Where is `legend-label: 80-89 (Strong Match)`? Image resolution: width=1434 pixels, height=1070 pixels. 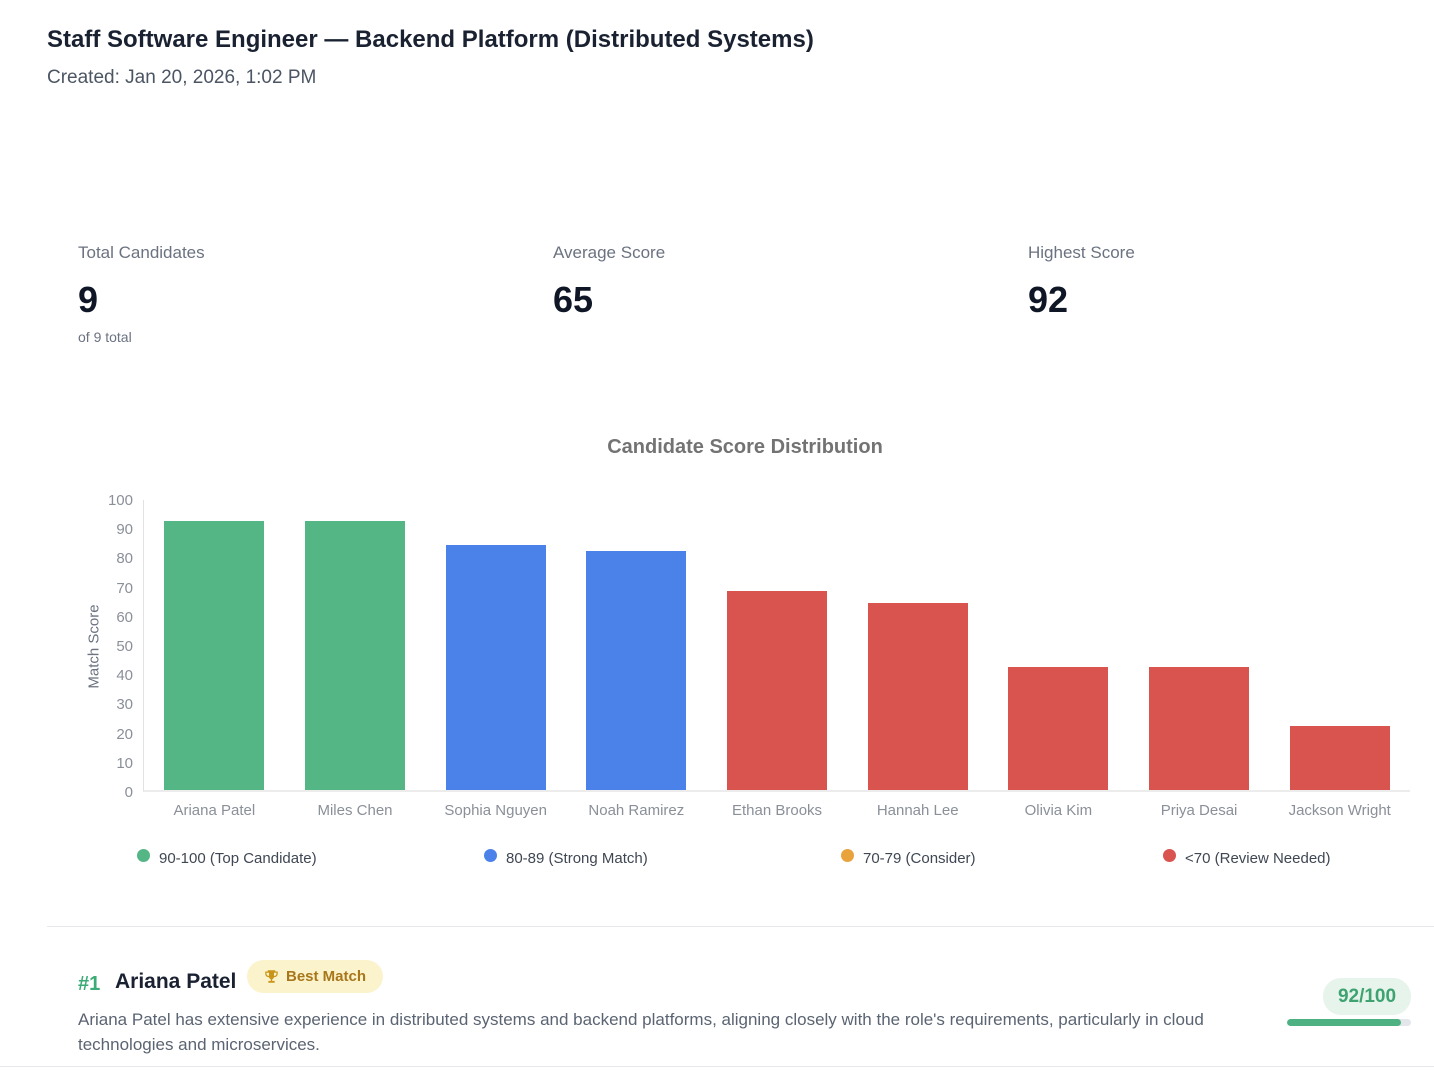 legend-label: 80-89 (Strong Match) is located at coordinates (577, 858).